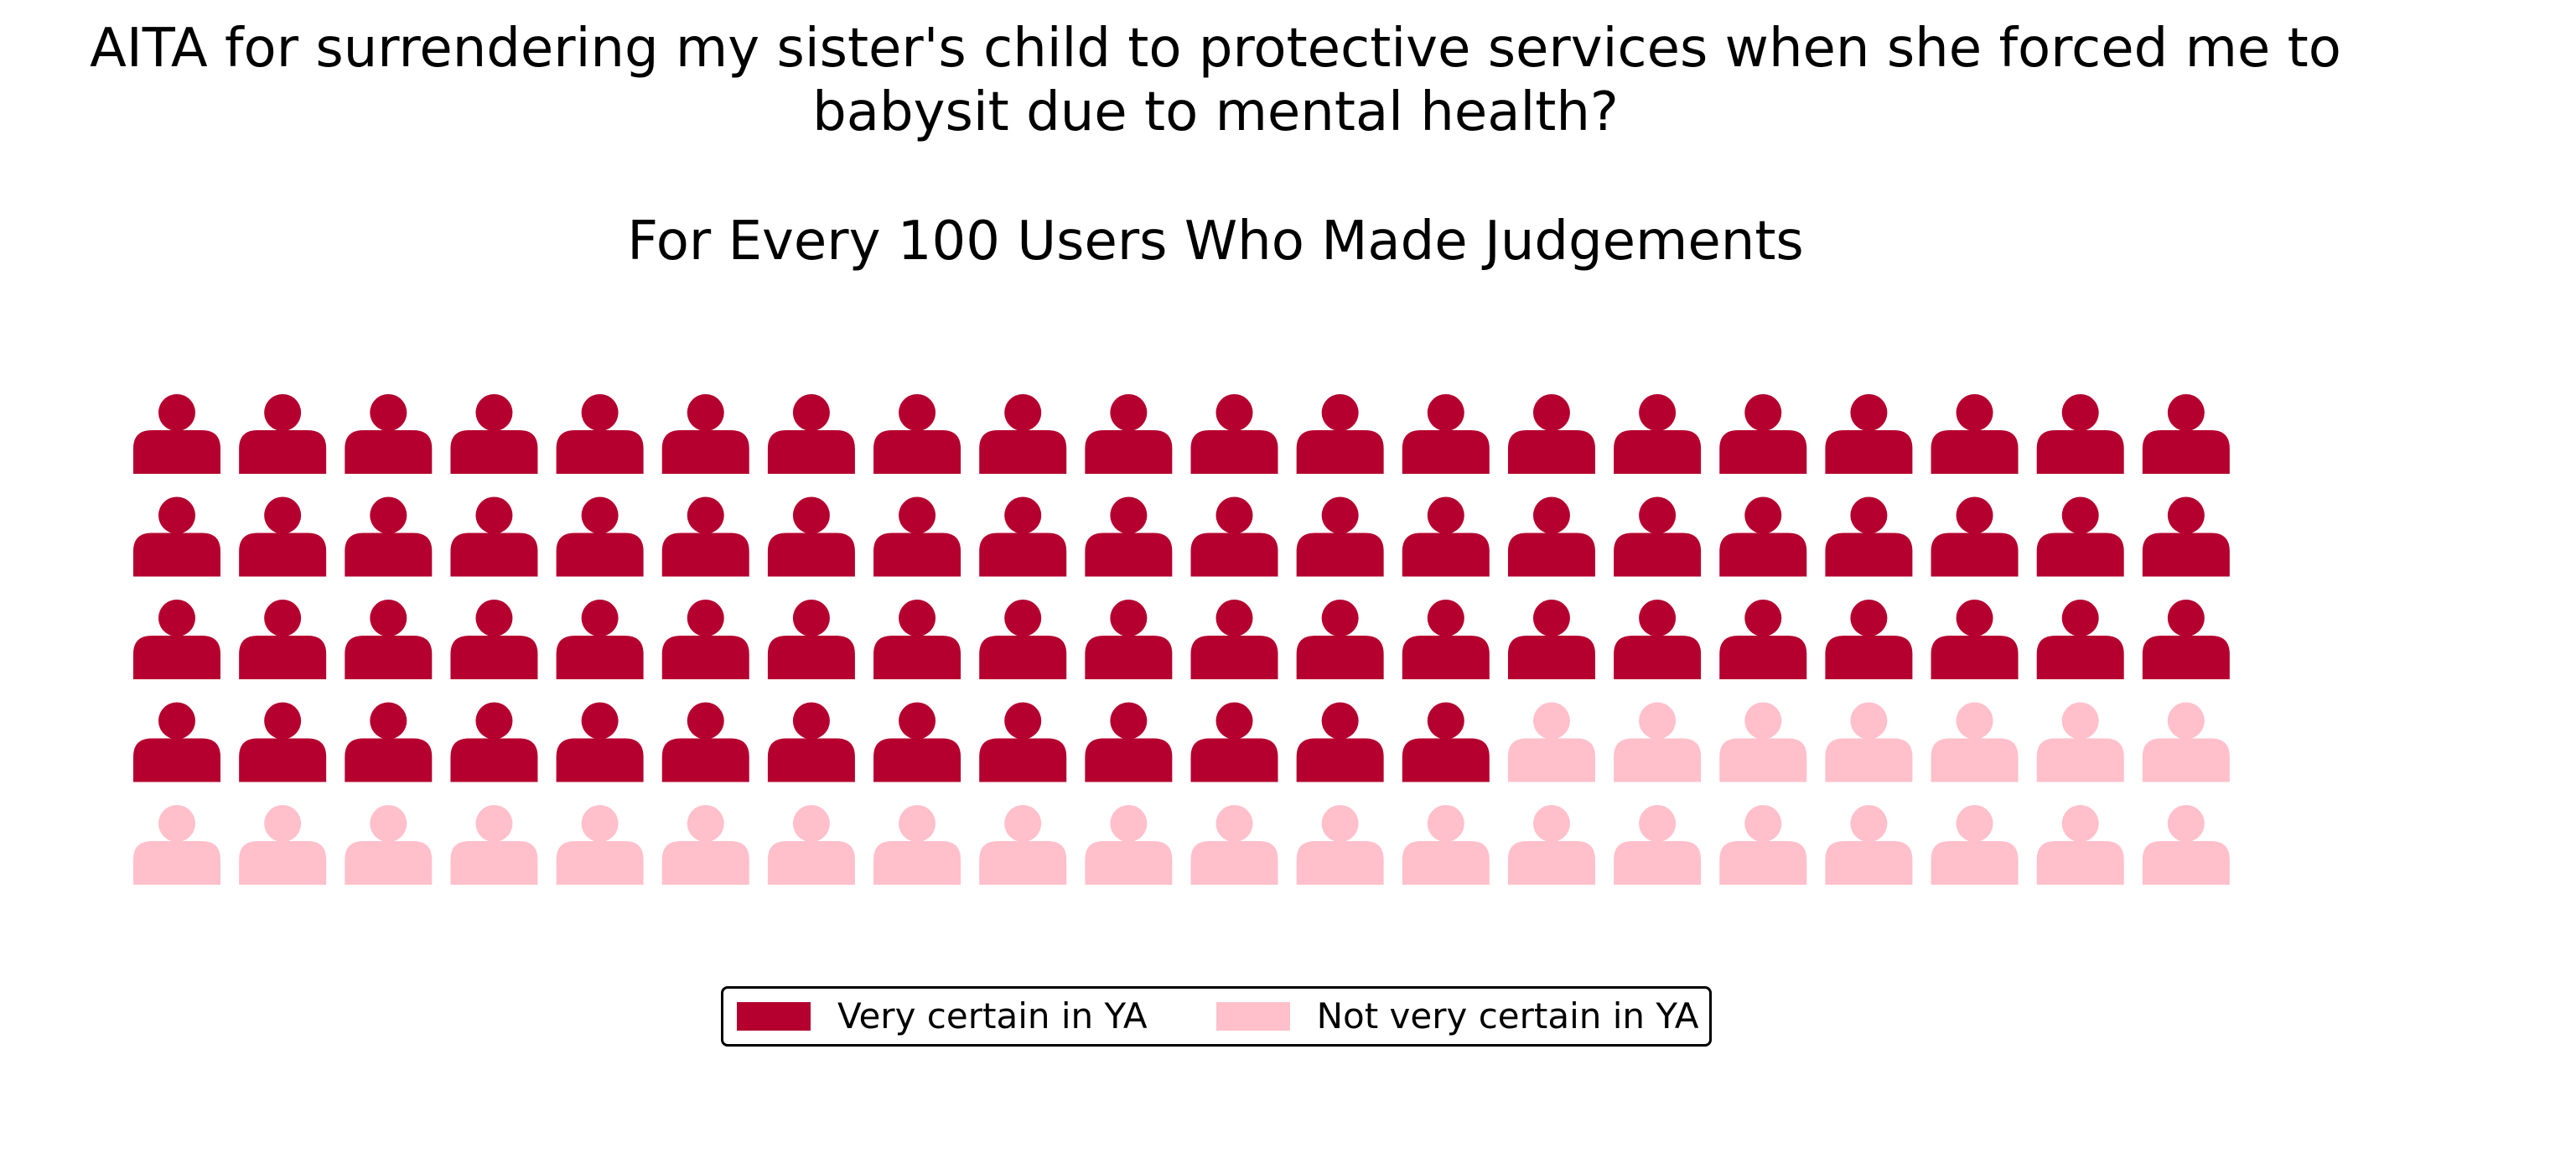 This screenshot has height=1169, width=2576. What do you see at coordinates (992, 1016) in the screenshot?
I see `legend-label-very-certain: Very certain in YA` at bounding box center [992, 1016].